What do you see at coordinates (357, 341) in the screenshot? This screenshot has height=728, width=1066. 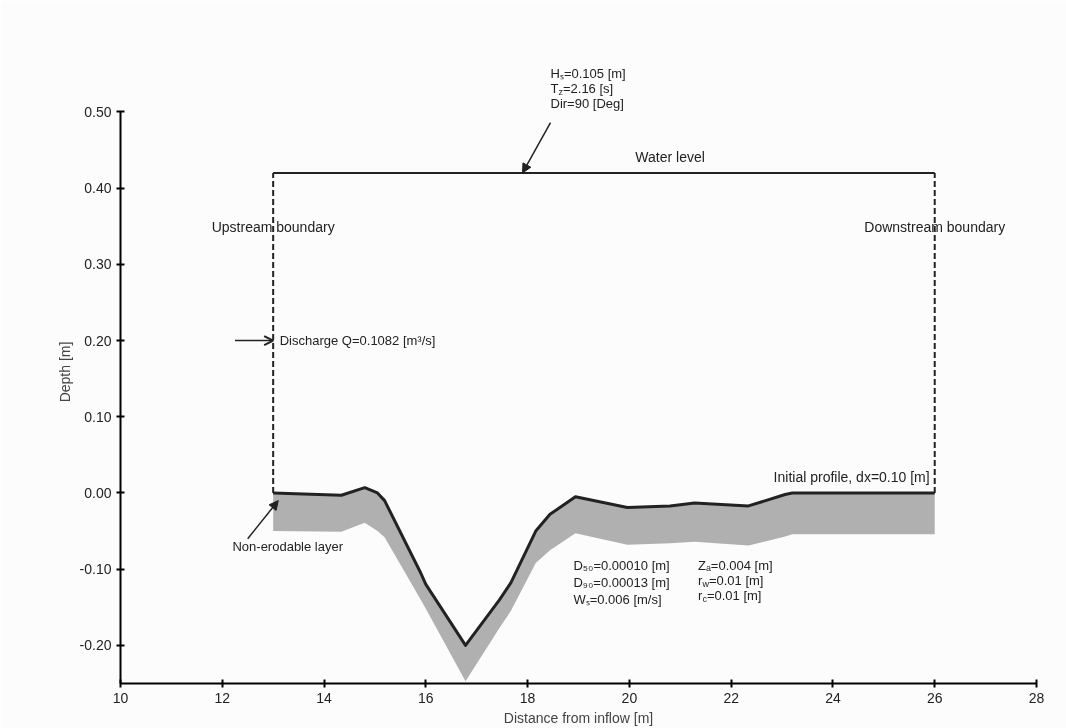 I see `annotation: Discharge Q=0.1082 [m³/s]` at bounding box center [357, 341].